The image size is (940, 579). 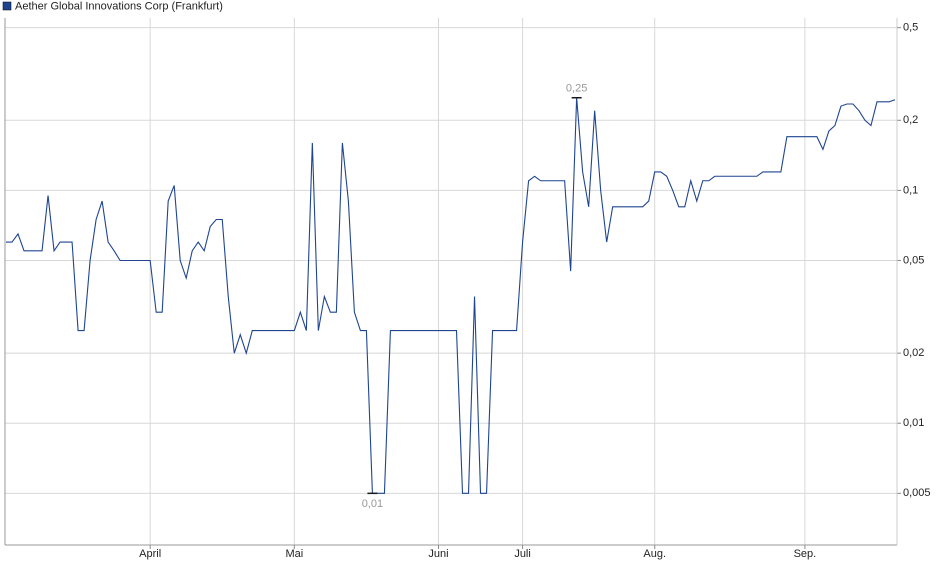 I want to click on extreme-label: 0,25, so click(x=576, y=89).